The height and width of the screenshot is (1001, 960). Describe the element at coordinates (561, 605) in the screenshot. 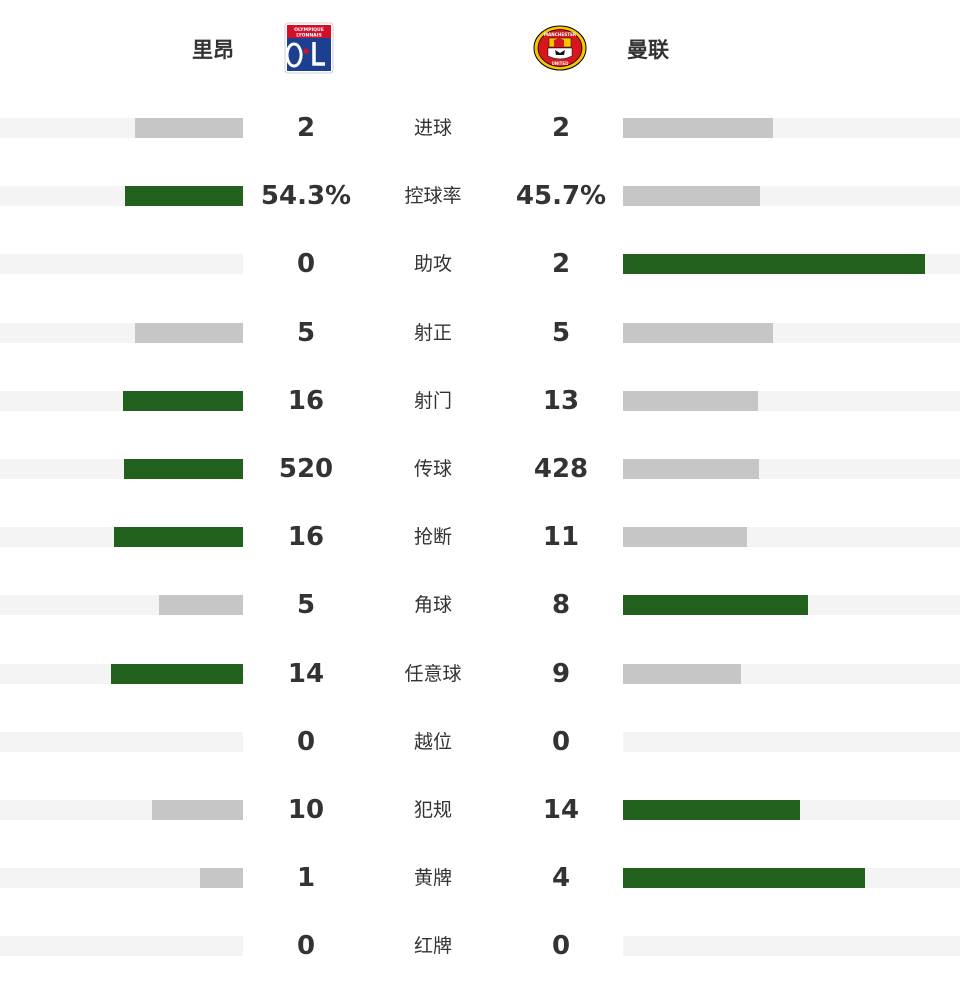

I see `away-stat-value: 8` at that location.